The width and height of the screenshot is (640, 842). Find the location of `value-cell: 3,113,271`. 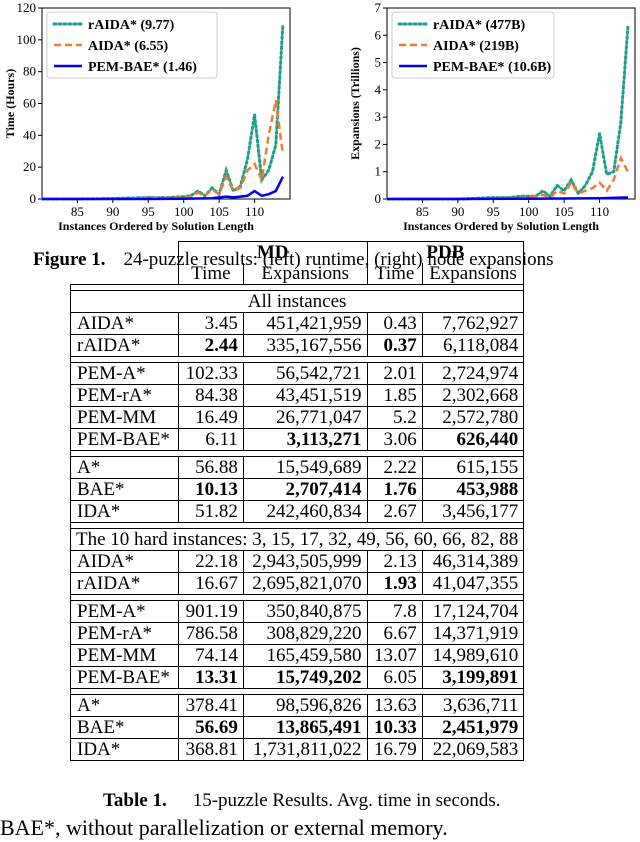

value-cell: 3,113,271 is located at coordinates (305, 439).